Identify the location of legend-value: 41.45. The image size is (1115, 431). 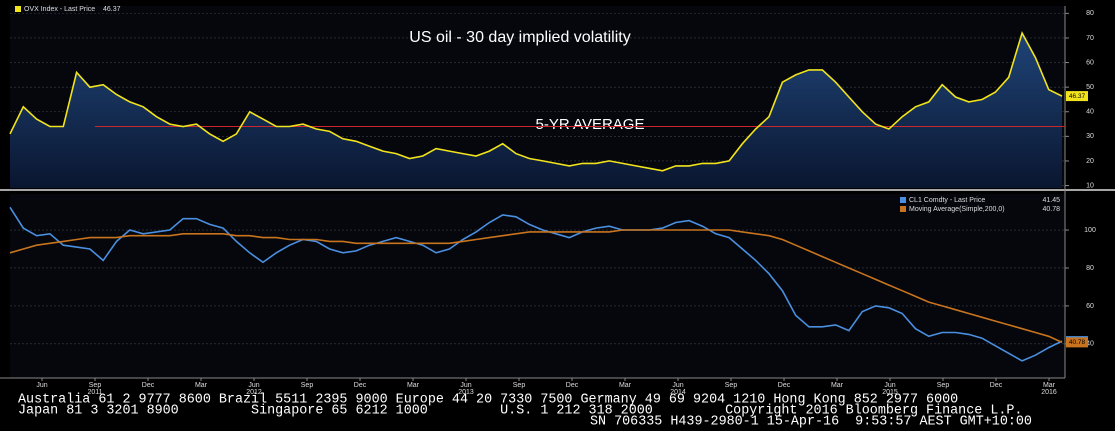
(1051, 200).